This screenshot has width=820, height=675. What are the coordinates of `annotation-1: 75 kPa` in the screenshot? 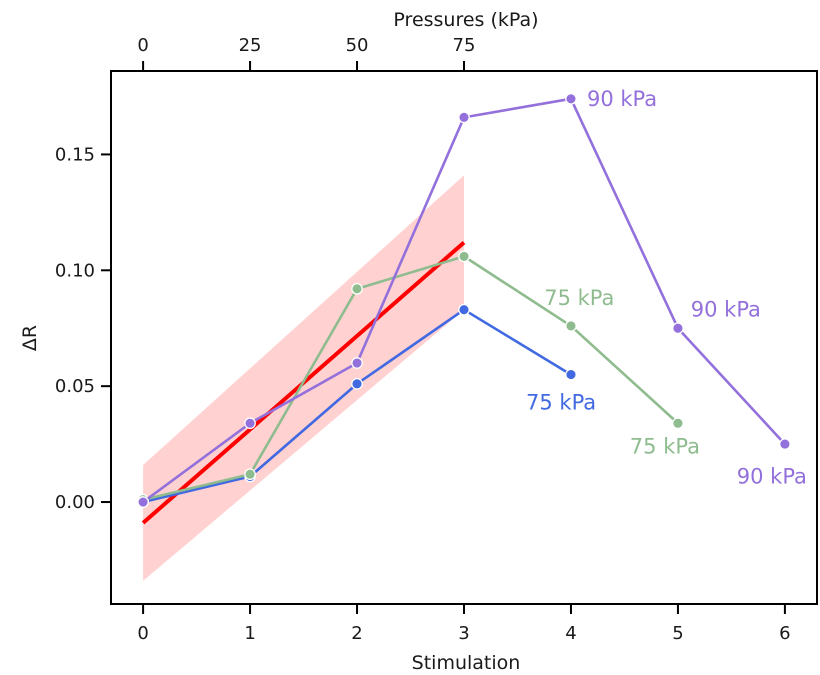 It's located at (579, 298).